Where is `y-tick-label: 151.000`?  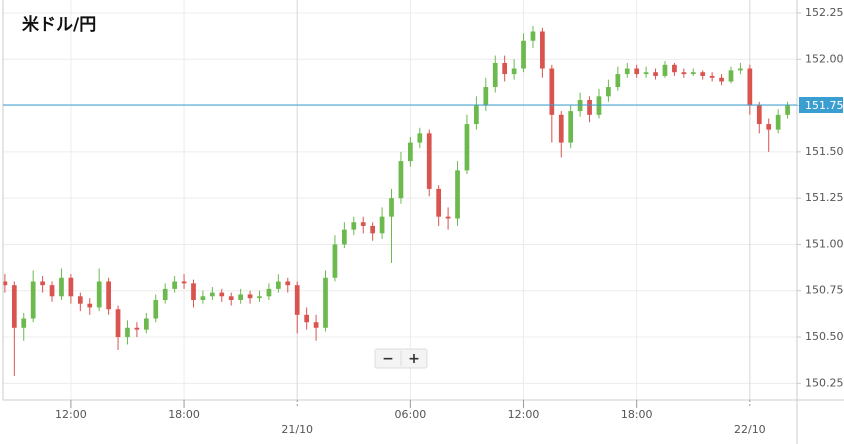
y-tick-label: 151.000 is located at coordinates (824, 243).